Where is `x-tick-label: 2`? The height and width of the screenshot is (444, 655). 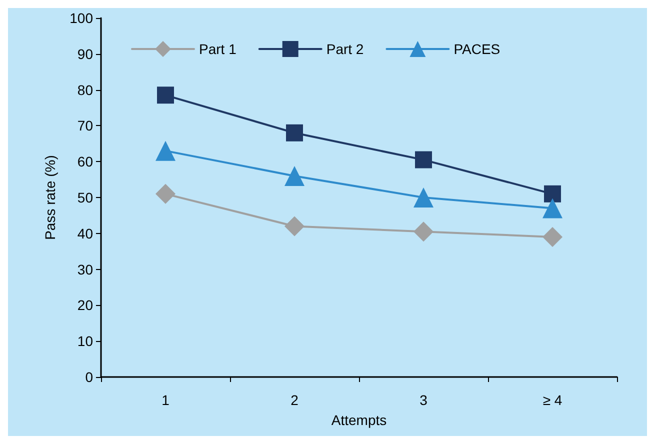 x-tick-label: 2 is located at coordinates (294, 400).